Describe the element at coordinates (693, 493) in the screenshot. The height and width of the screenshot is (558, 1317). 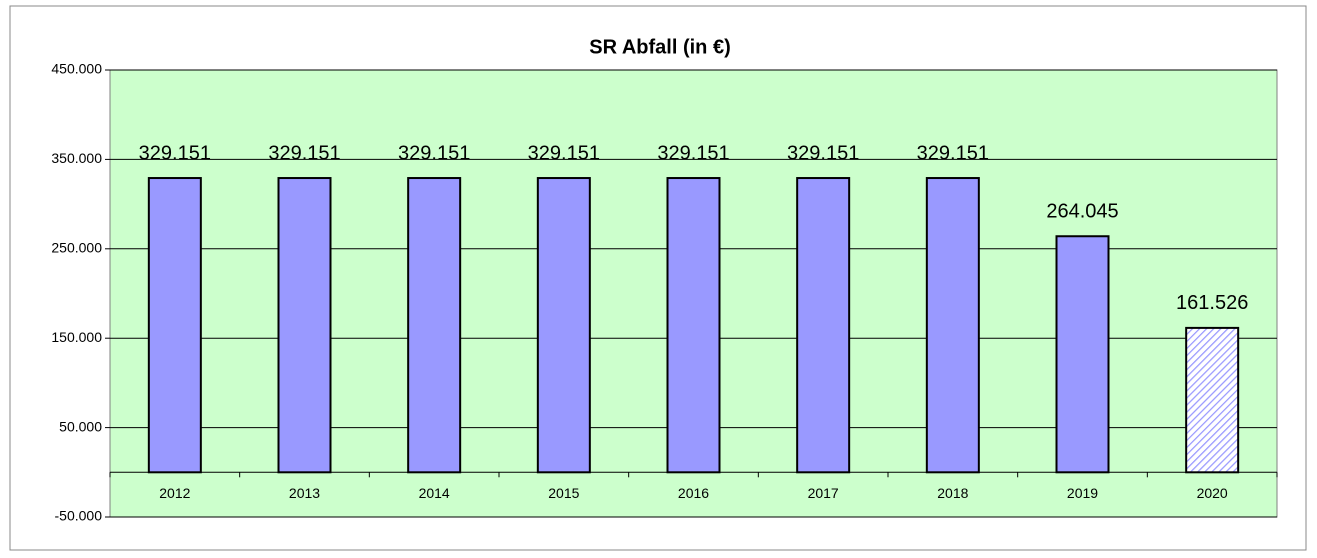
I see `x-tick-label: 2016` at that location.